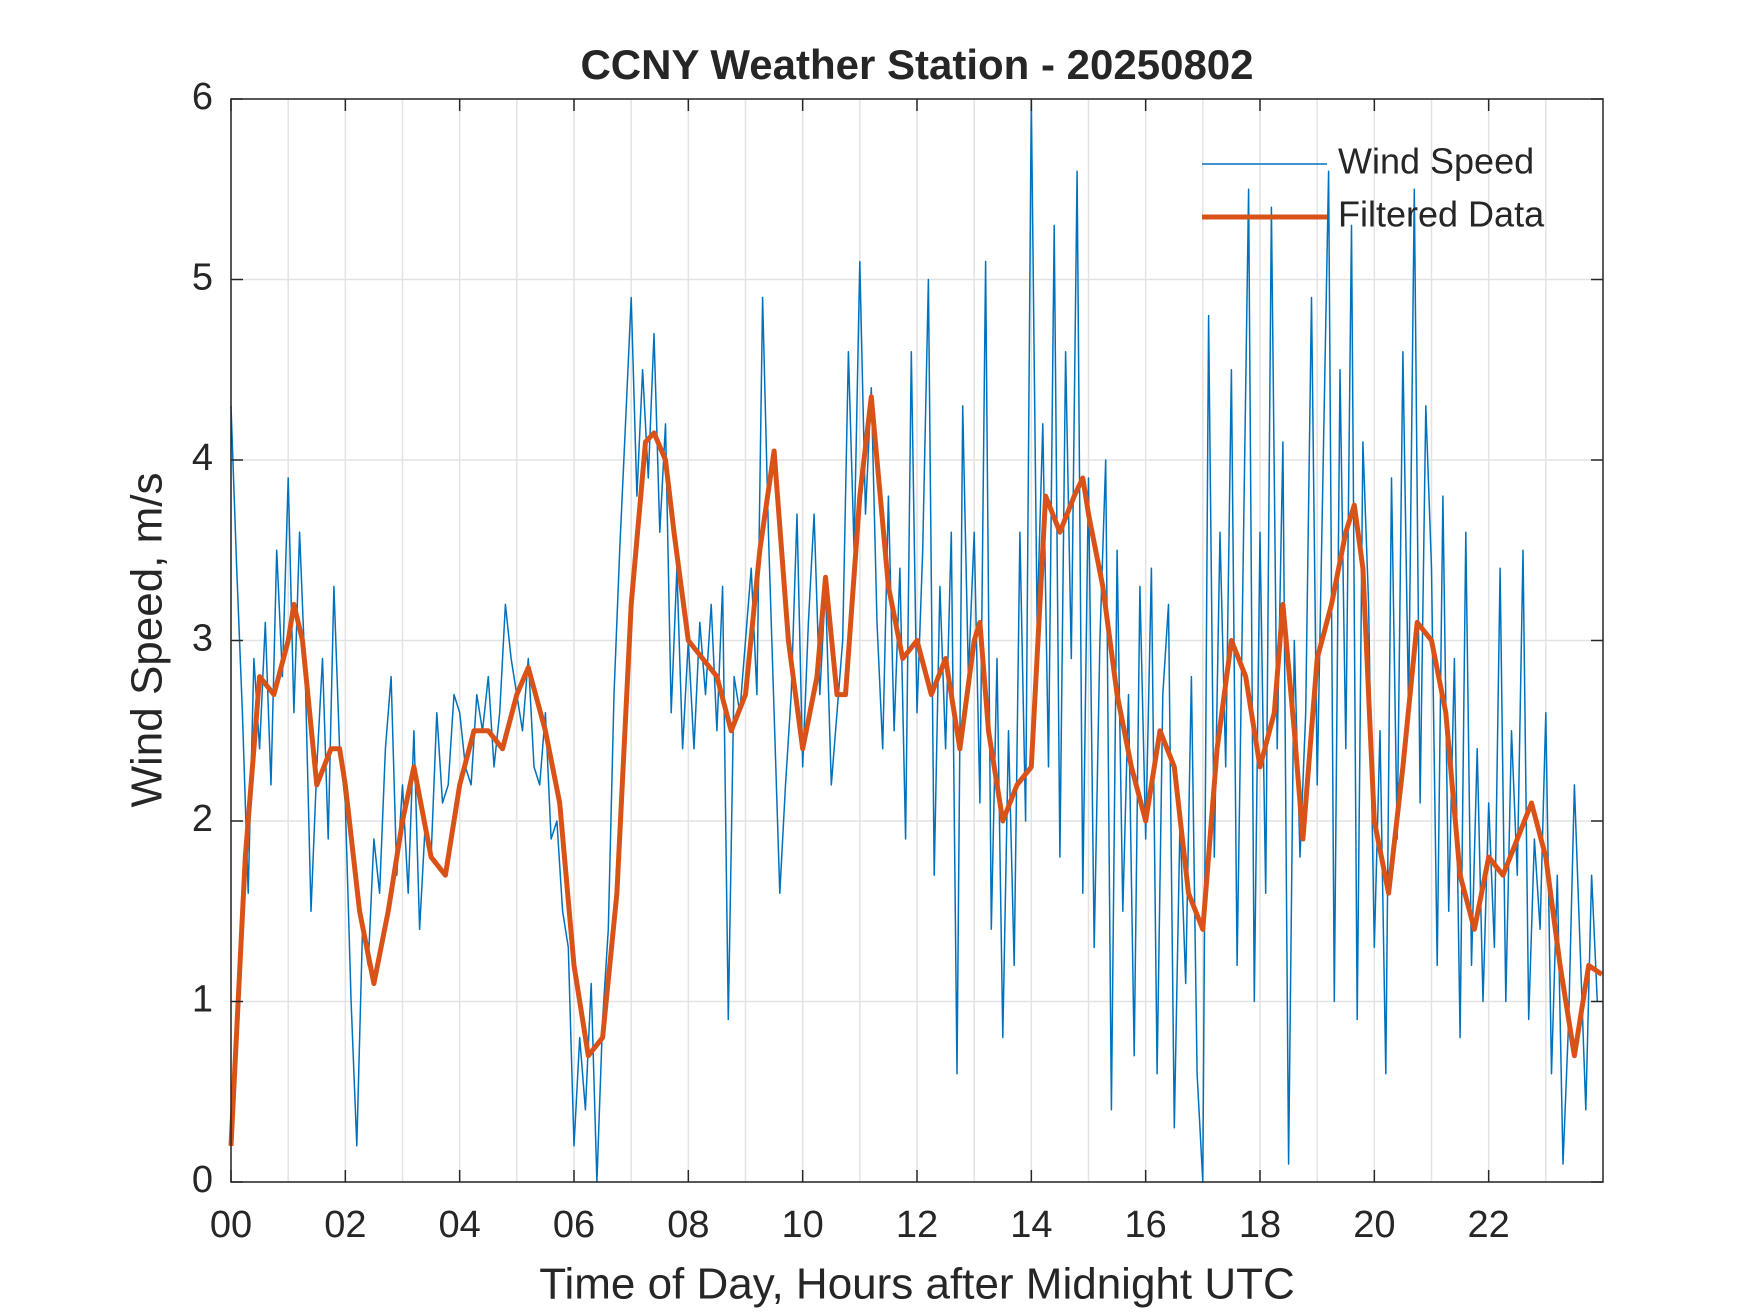 The height and width of the screenshot is (1313, 1750). Describe the element at coordinates (1441, 214) in the screenshot. I see `legend-label: Filtered Data` at that location.